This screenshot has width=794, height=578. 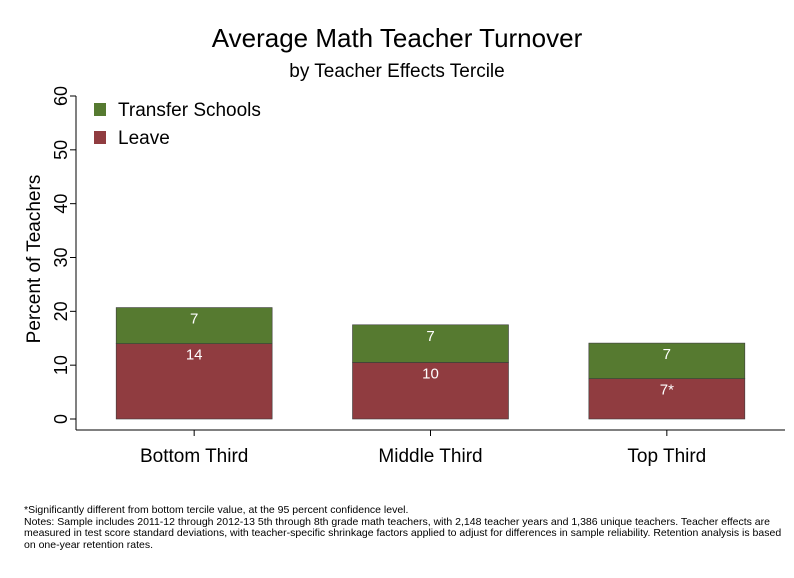 What do you see at coordinates (194, 456) in the screenshot?
I see `x-tick-label: Bottom Third` at bounding box center [194, 456].